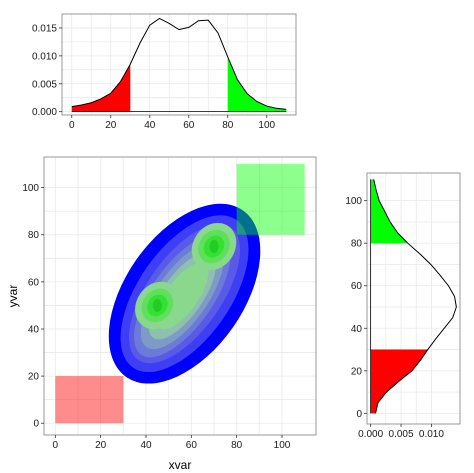 The height and width of the screenshot is (473, 474). I want to click on x-tick-label: 0.005, so click(401, 434).